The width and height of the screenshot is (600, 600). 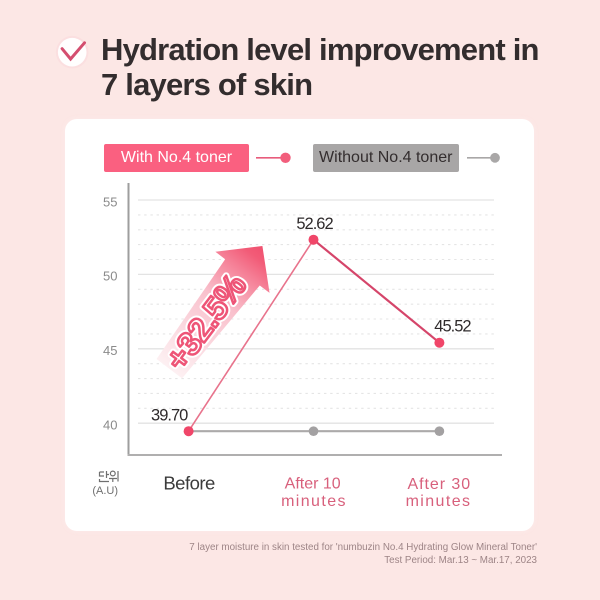 What do you see at coordinates (105, 491) in the screenshot?
I see `svg-text: (A.U)` at bounding box center [105, 491].